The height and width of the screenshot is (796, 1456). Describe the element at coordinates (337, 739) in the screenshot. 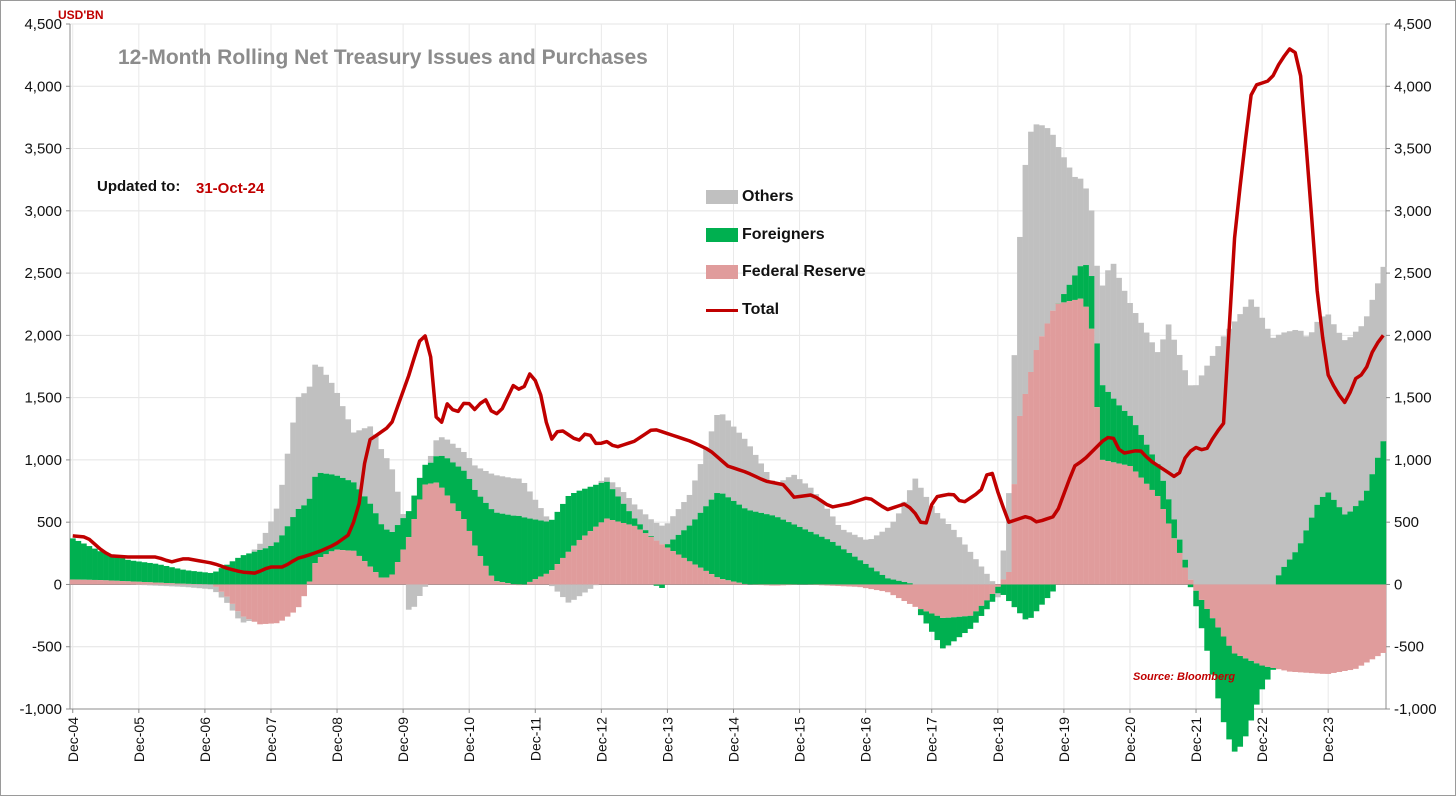

I see `x-tick-label: Dec-08` at that location.